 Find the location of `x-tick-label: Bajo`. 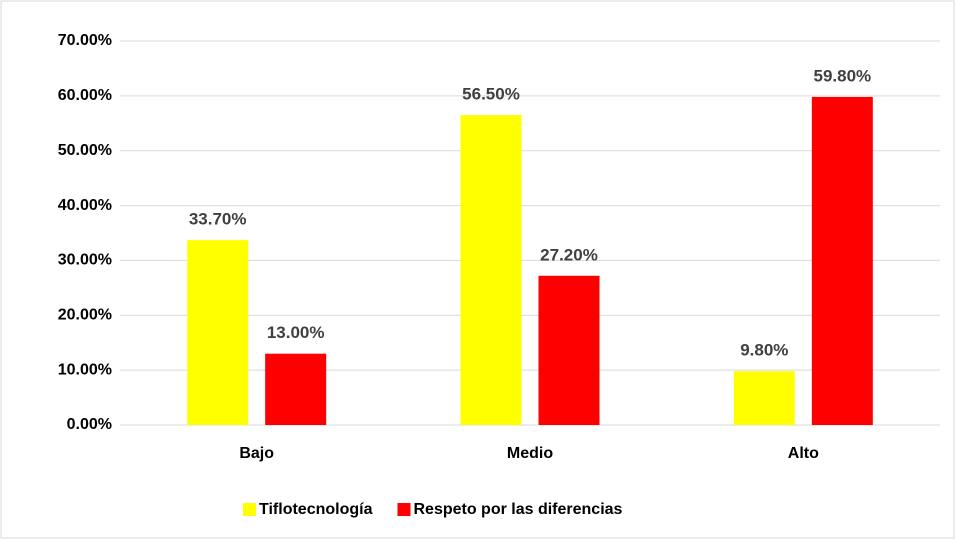

x-tick-label: Bajo is located at coordinates (256, 453).